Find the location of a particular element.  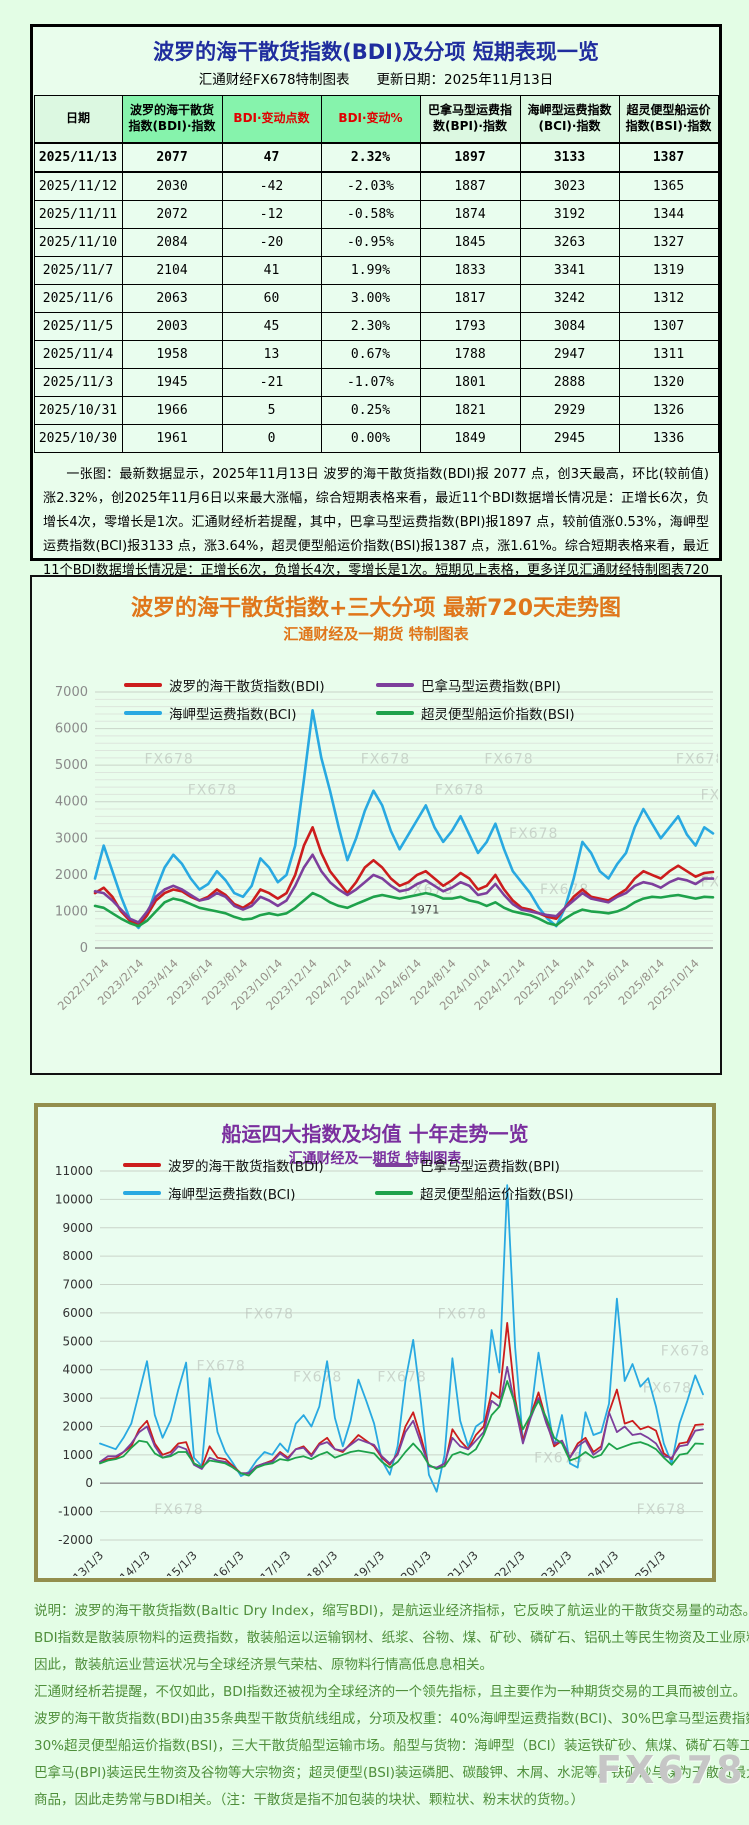

table-cell: 1336 is located at coordinates (668, 438).